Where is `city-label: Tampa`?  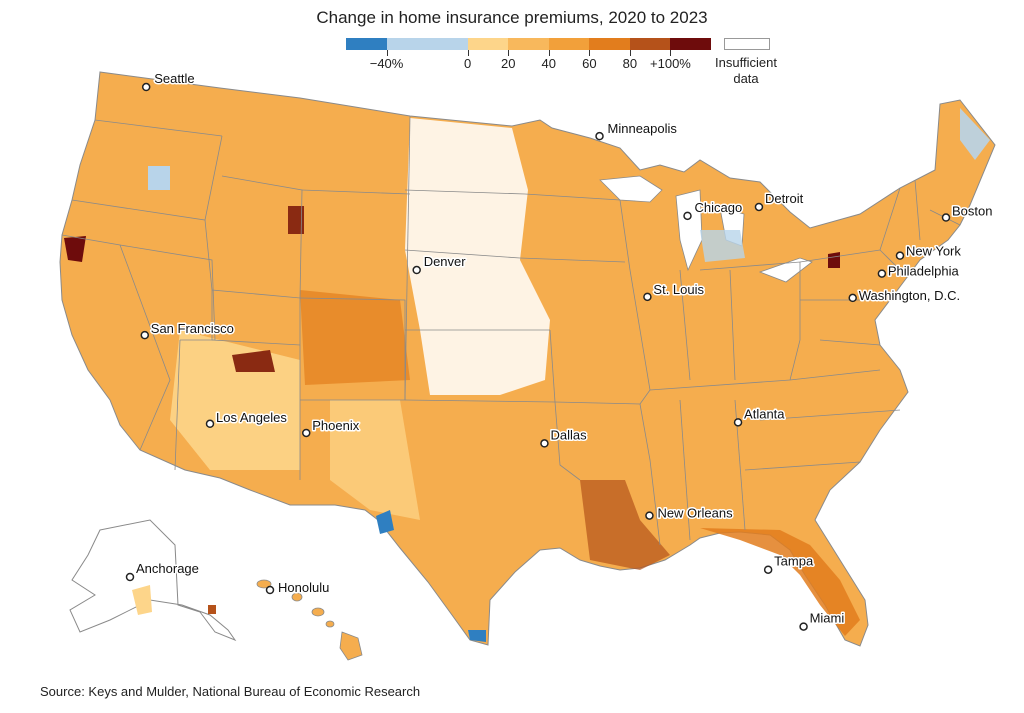 city-label: Tampa is located at coordinates (794, 561).